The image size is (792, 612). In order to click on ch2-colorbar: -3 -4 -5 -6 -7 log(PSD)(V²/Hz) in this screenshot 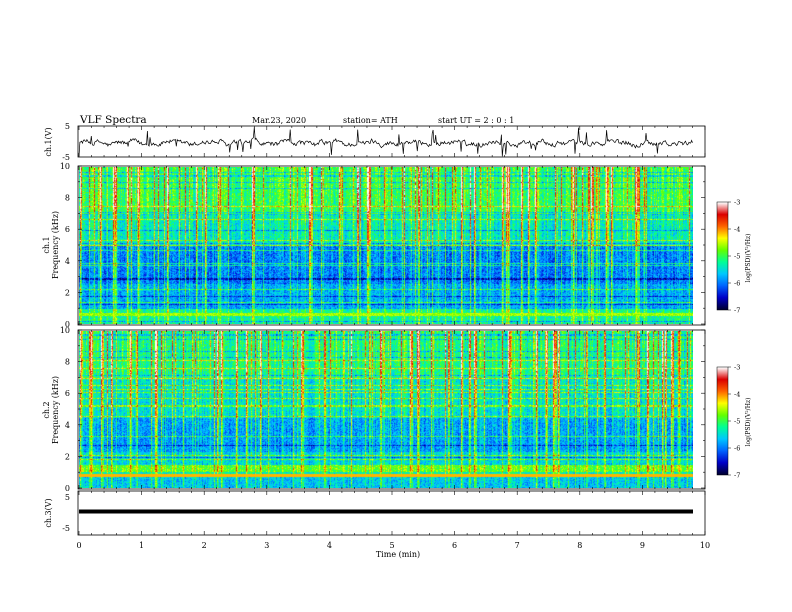, I will do `click(734, 422)`.